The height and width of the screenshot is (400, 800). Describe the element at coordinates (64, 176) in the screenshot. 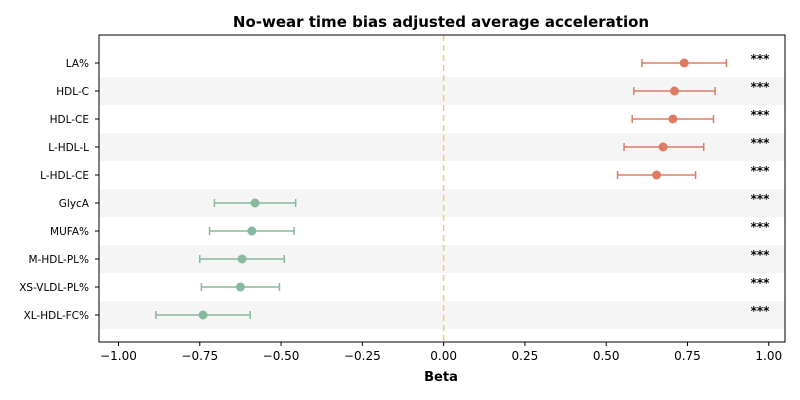

I see `y-tick-label: L-HDL-CE` at that location.